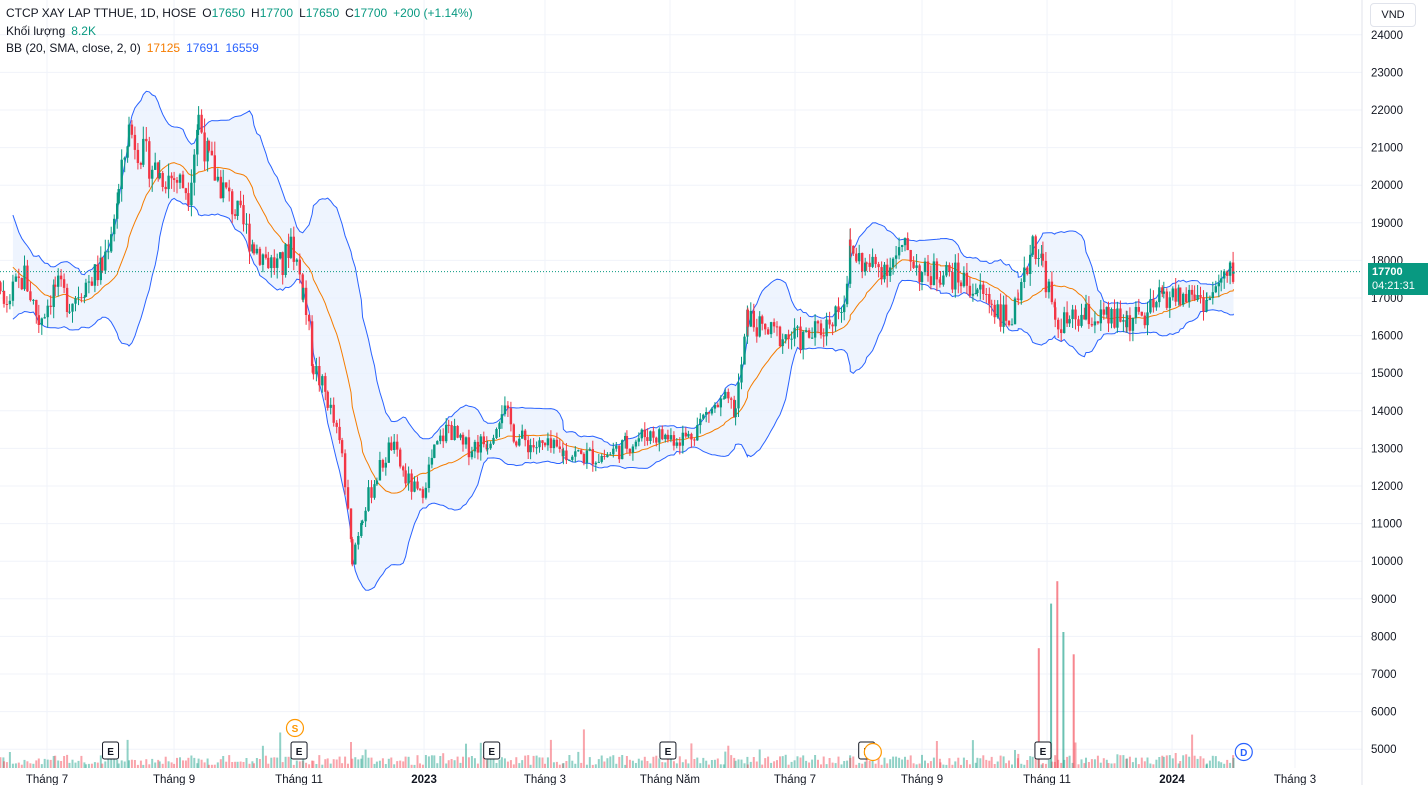 The width and height of the screenshot is (1428, 785). I want to click on dividend-marker, so click(872, 752).